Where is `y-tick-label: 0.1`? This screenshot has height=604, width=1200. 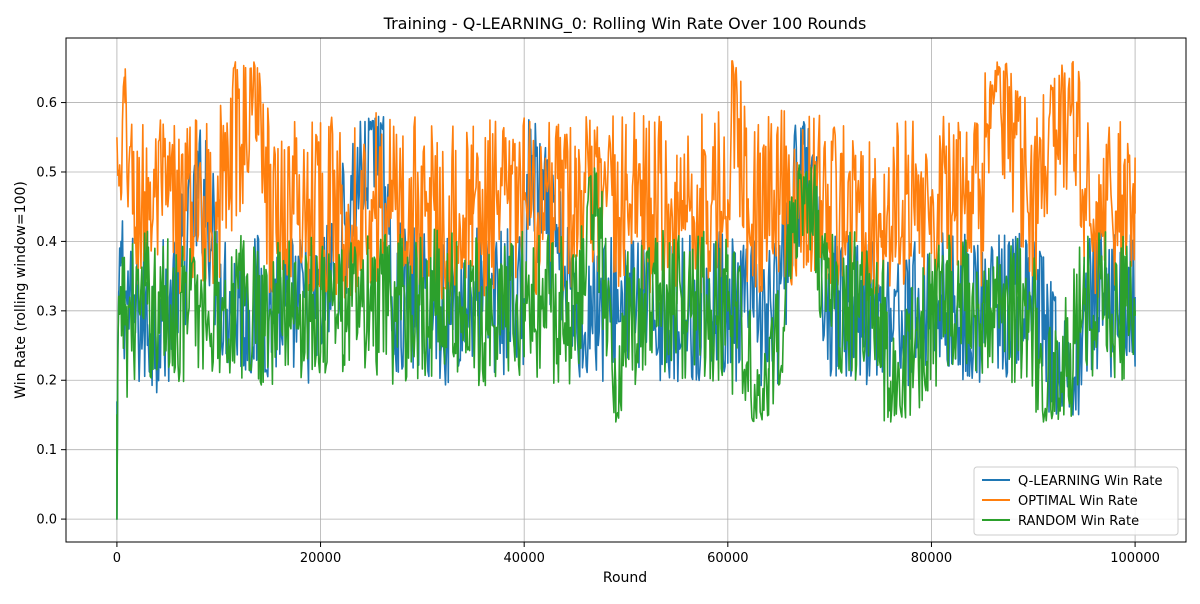 y-tick-label: 0.1 is located at coordinates (46, 450).